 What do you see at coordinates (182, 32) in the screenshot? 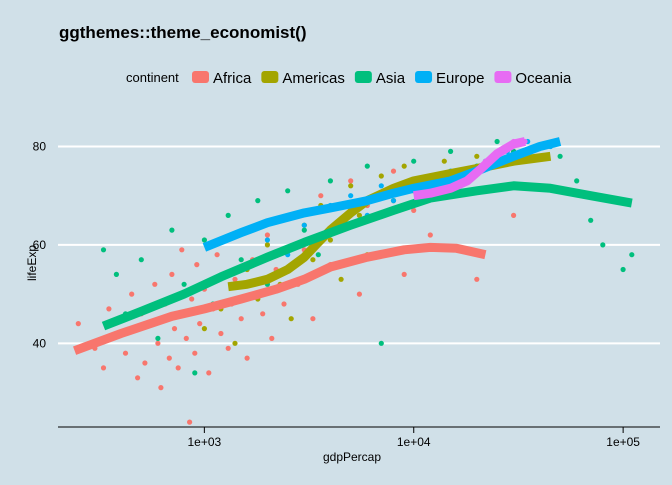
I see `chart-title: ggthemes::theme_economist()` at bounding box center [182, 32].